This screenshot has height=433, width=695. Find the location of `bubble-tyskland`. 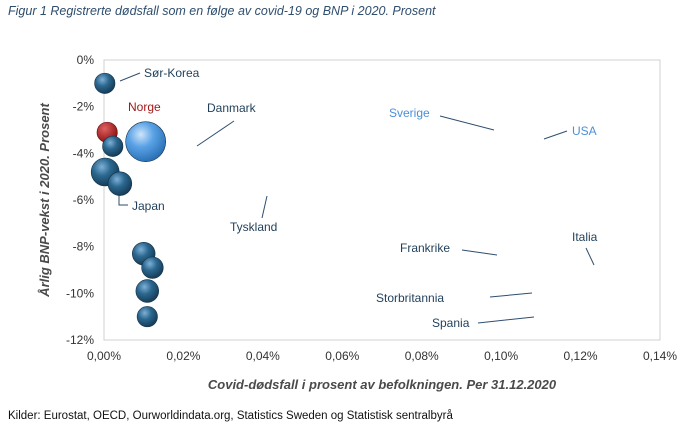

bubble-tyskland is located at coordinates (120, 183).